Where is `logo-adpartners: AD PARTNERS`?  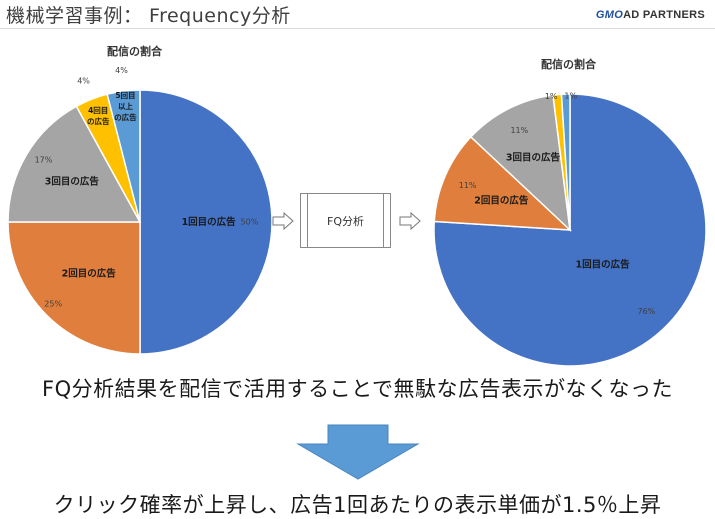
logo-adpartners: AD PARTNERS is located at coordinates (664, 15).